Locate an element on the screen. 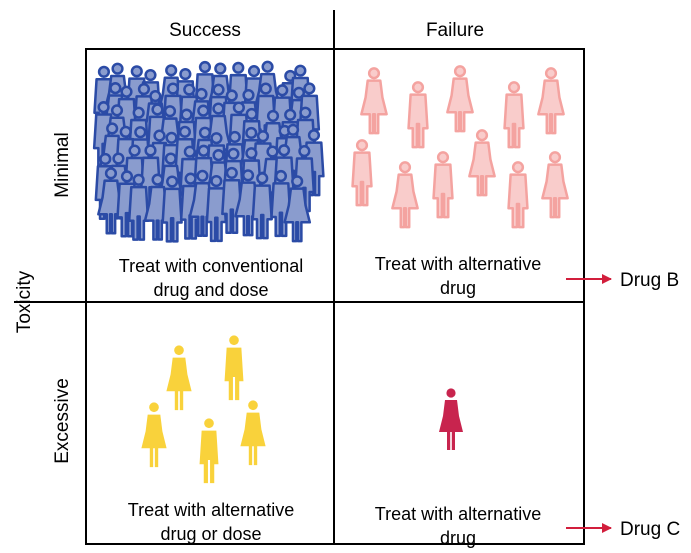  patient-group-failure-excessive is located at coordinates (451, 419).